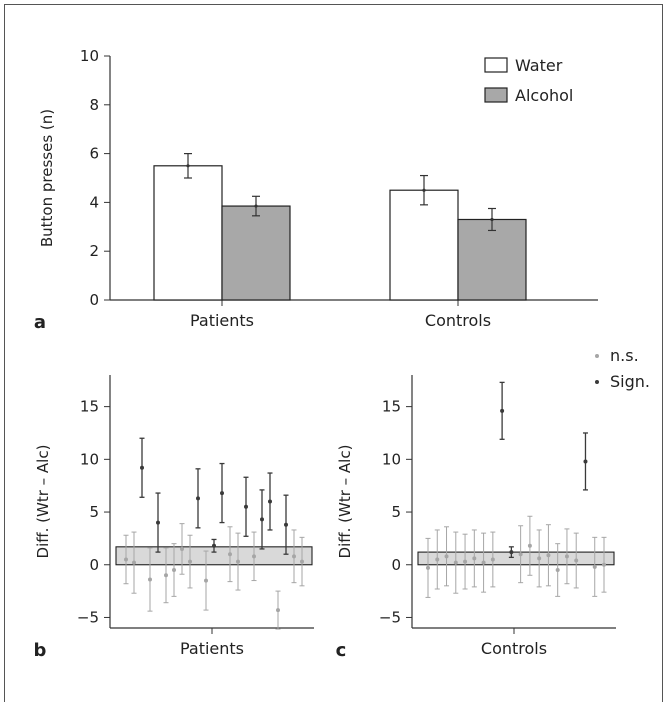  I want to click on panel-label-b: b, so click(40, 650).